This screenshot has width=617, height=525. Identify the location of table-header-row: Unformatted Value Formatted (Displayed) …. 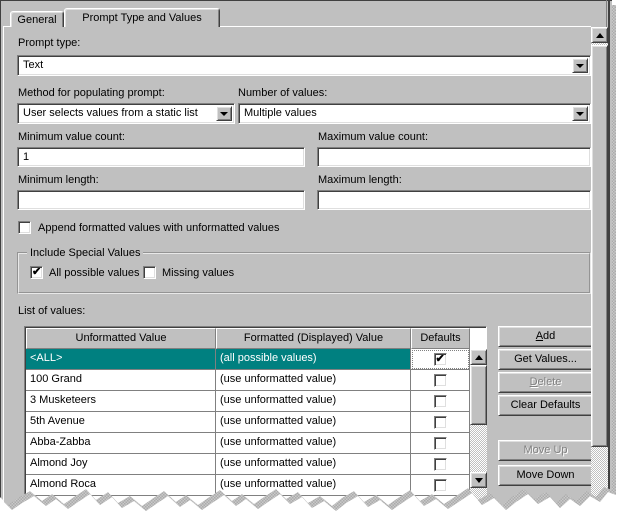
(248, 338).